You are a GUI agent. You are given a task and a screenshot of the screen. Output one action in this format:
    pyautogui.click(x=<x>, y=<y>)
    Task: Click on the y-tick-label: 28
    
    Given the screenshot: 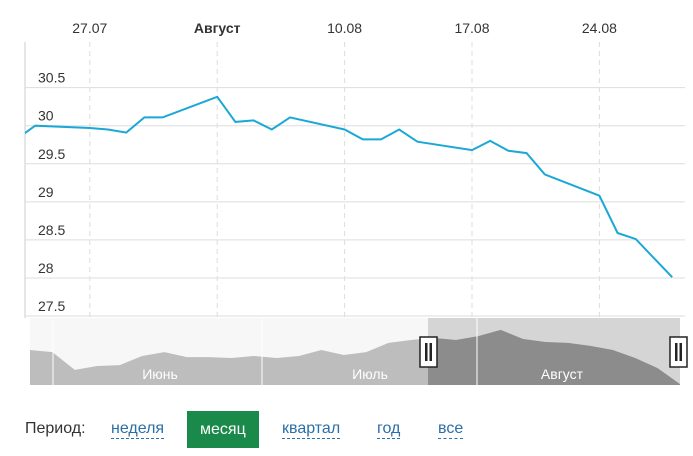 What is the action you would take?
    pyautogui.click(x=46, y=268)
    